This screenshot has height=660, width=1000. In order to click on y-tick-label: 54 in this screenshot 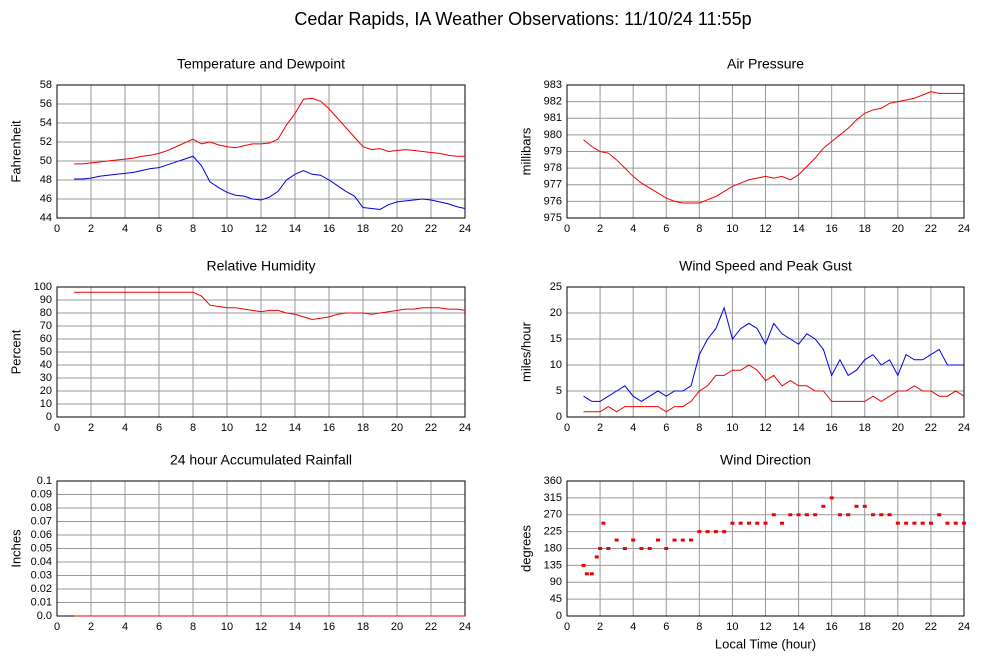, I will do `click(46, 123)`.